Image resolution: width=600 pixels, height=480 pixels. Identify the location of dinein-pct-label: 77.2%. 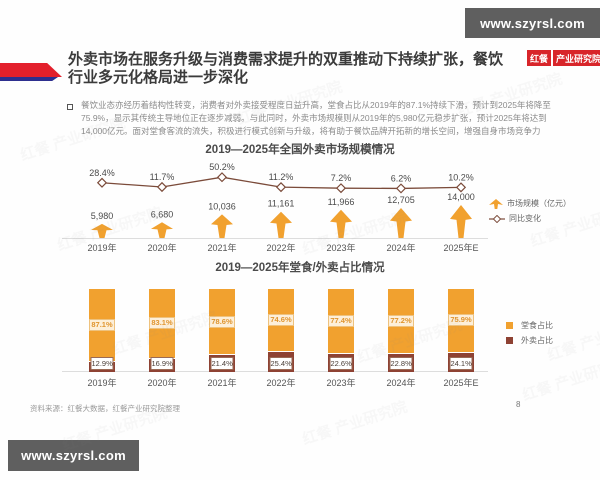
(401, 321).